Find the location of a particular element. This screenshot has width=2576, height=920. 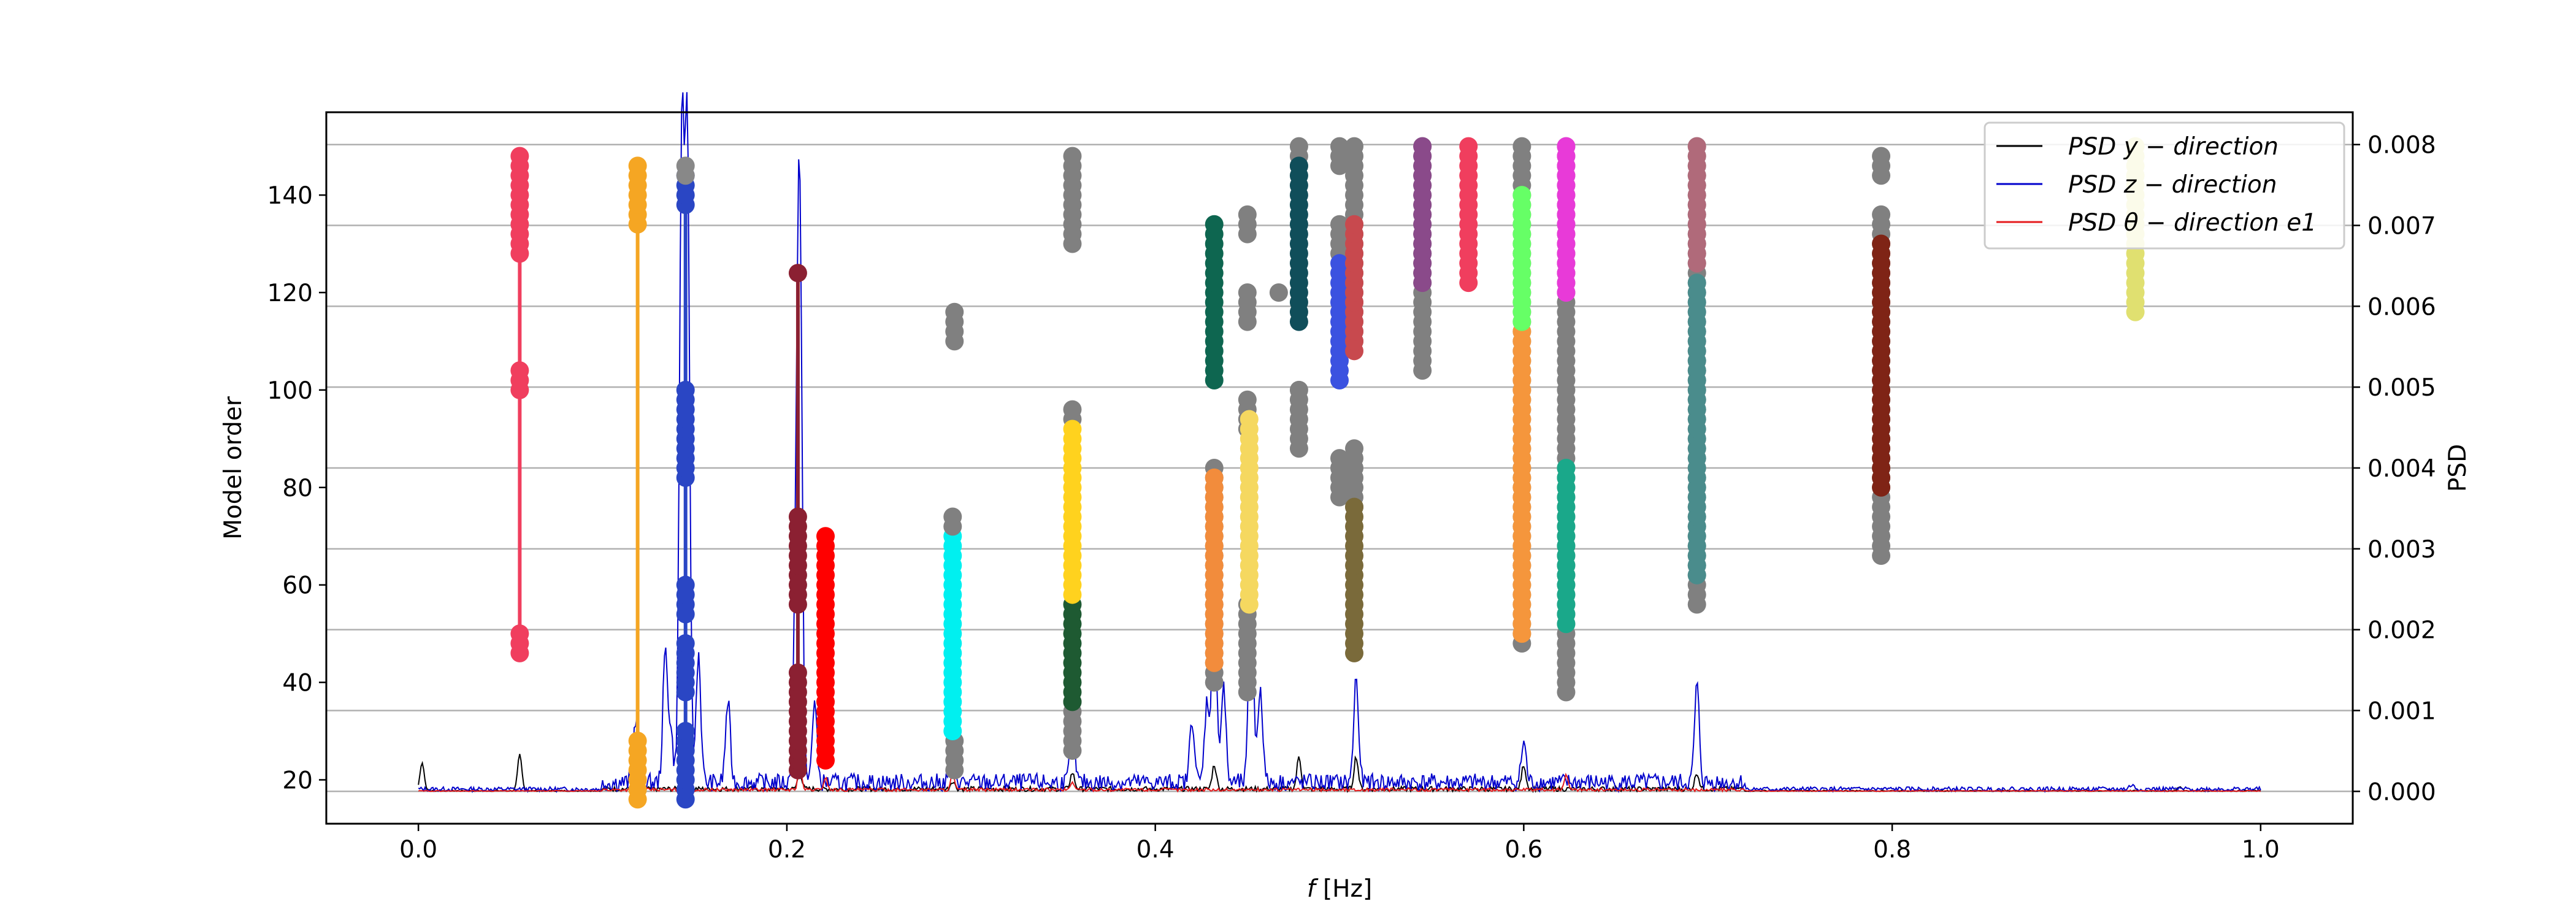

x-axis-label: f [Hz] is located at coordinates (1339, 889).